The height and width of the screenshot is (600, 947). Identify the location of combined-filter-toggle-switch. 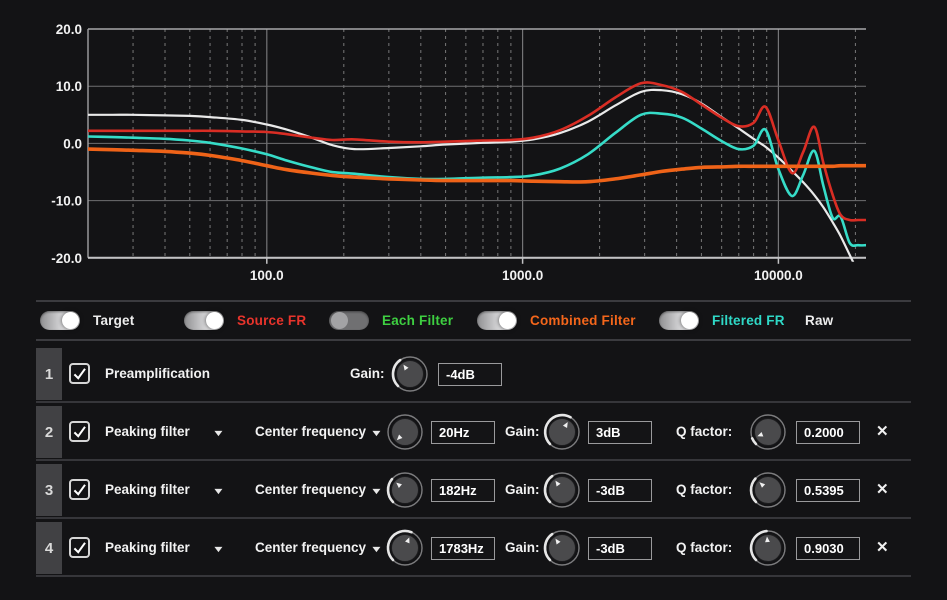
(497, 320).